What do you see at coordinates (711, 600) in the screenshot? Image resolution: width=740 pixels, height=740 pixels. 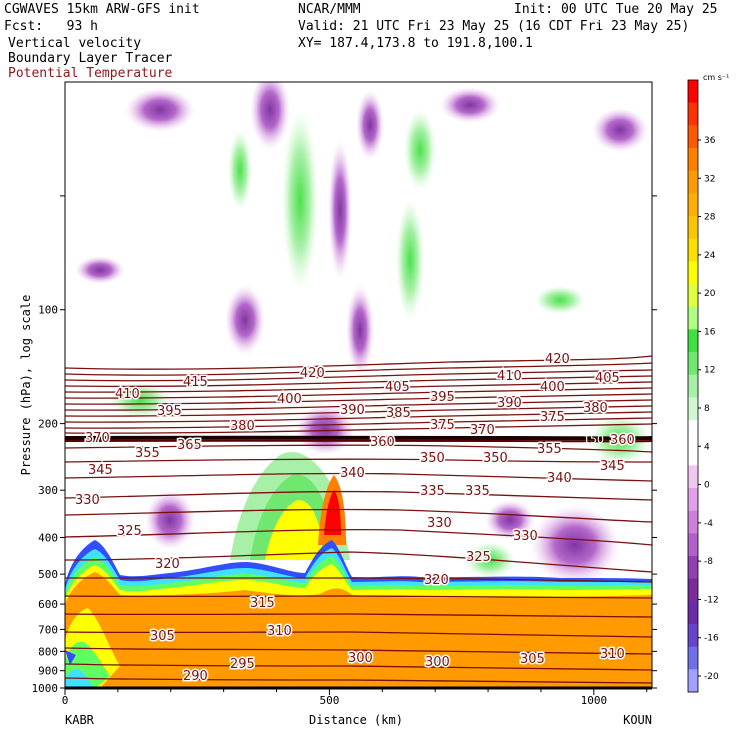 I see `colorbar-label: -12` at bounding box center [711, 600].